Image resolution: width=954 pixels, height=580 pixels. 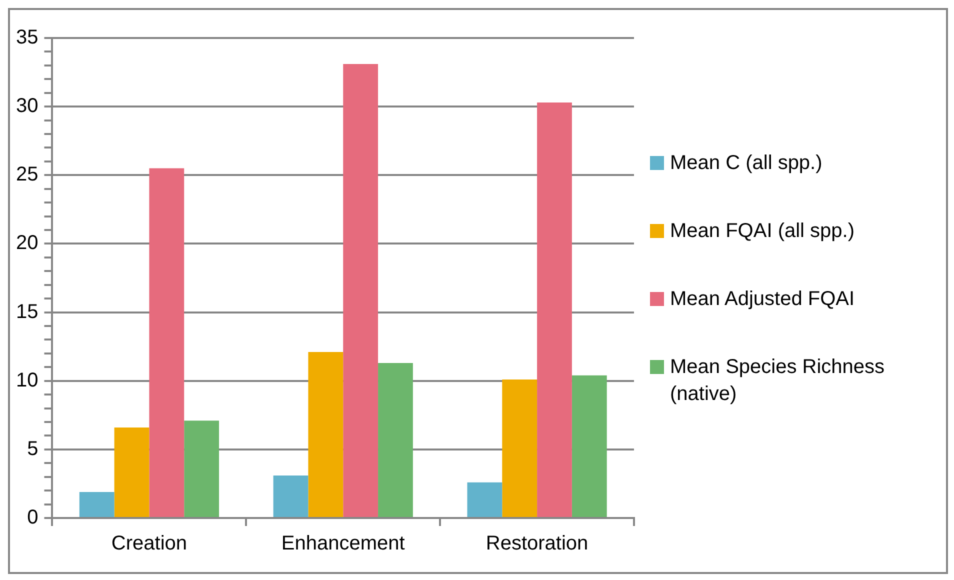 I want to click on x-tick-label: Creation, so click(x=149, y=543).